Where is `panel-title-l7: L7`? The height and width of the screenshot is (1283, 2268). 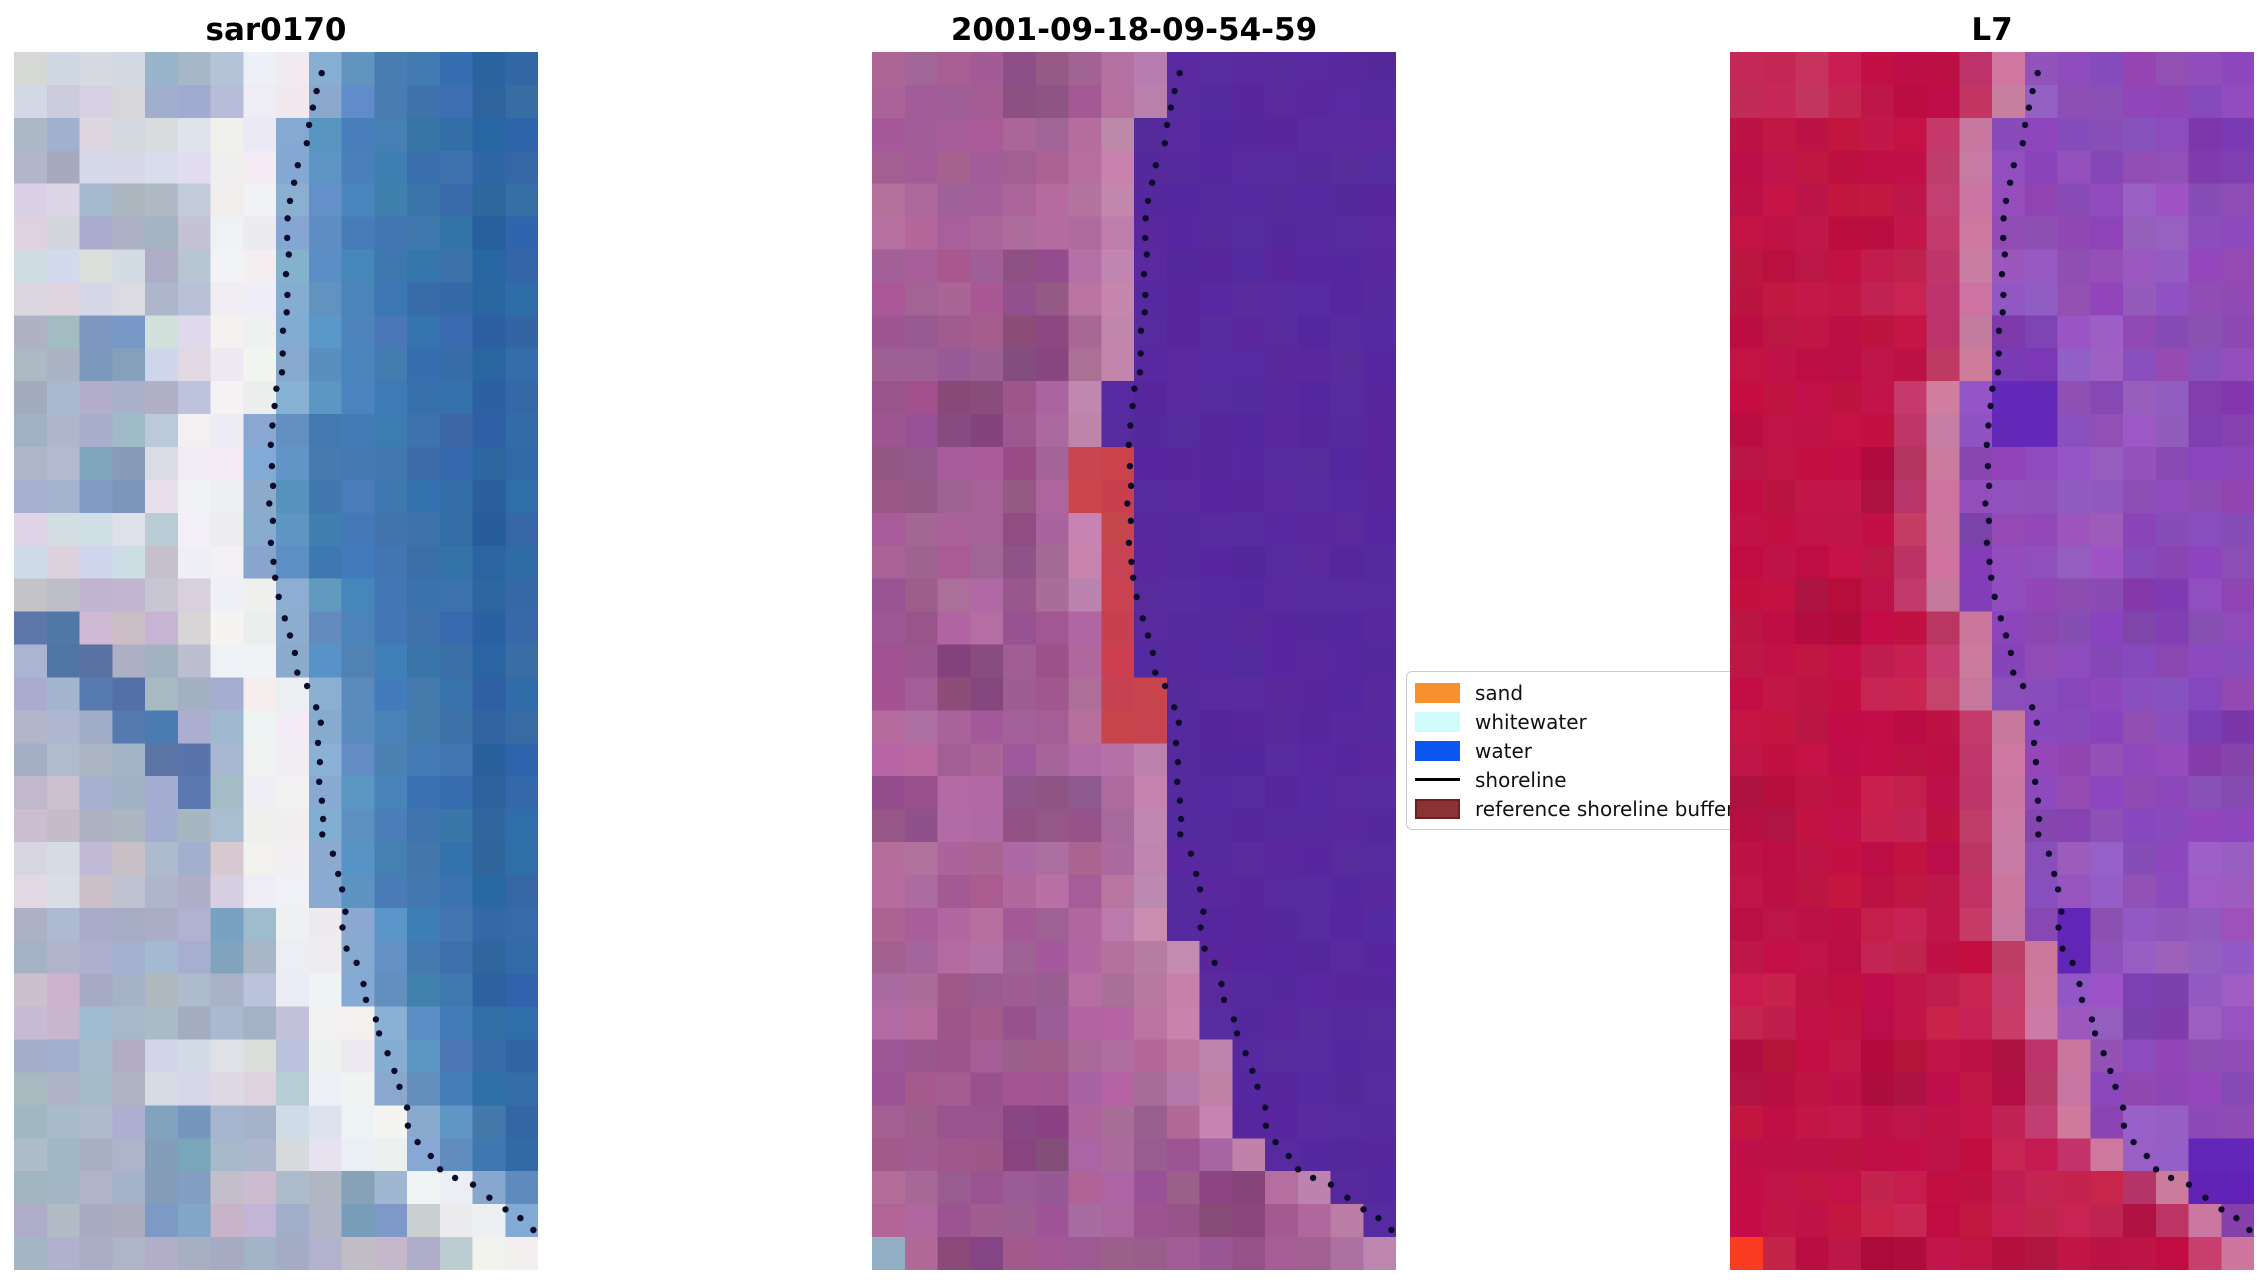
panel-title-l7: L7 is located at coordinates (1992, 30).